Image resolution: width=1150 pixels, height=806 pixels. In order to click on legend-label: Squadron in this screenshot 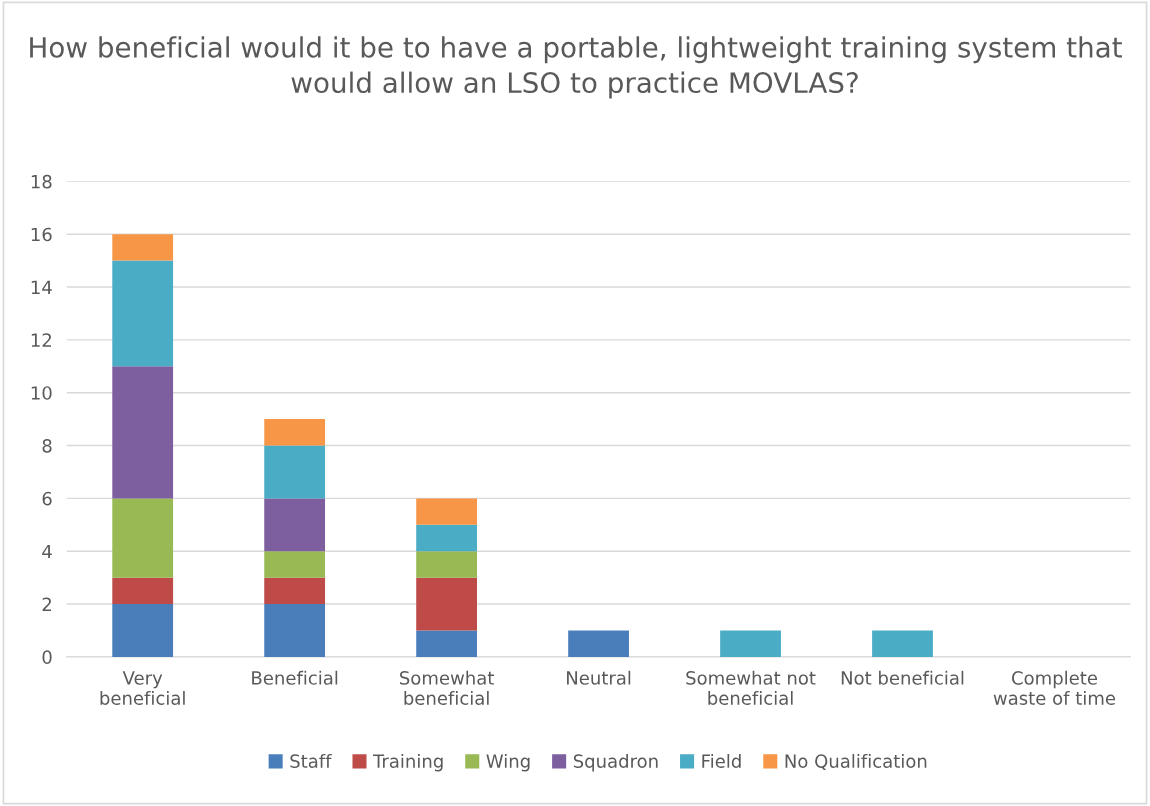, I will do `click(615, 762)`.